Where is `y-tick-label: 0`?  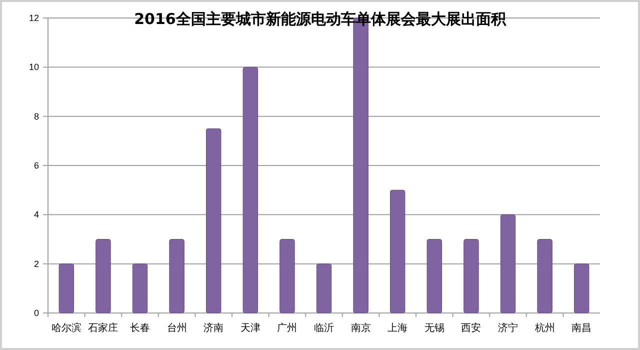
y-tick-label: 0 is located at coordinates (36, 313).